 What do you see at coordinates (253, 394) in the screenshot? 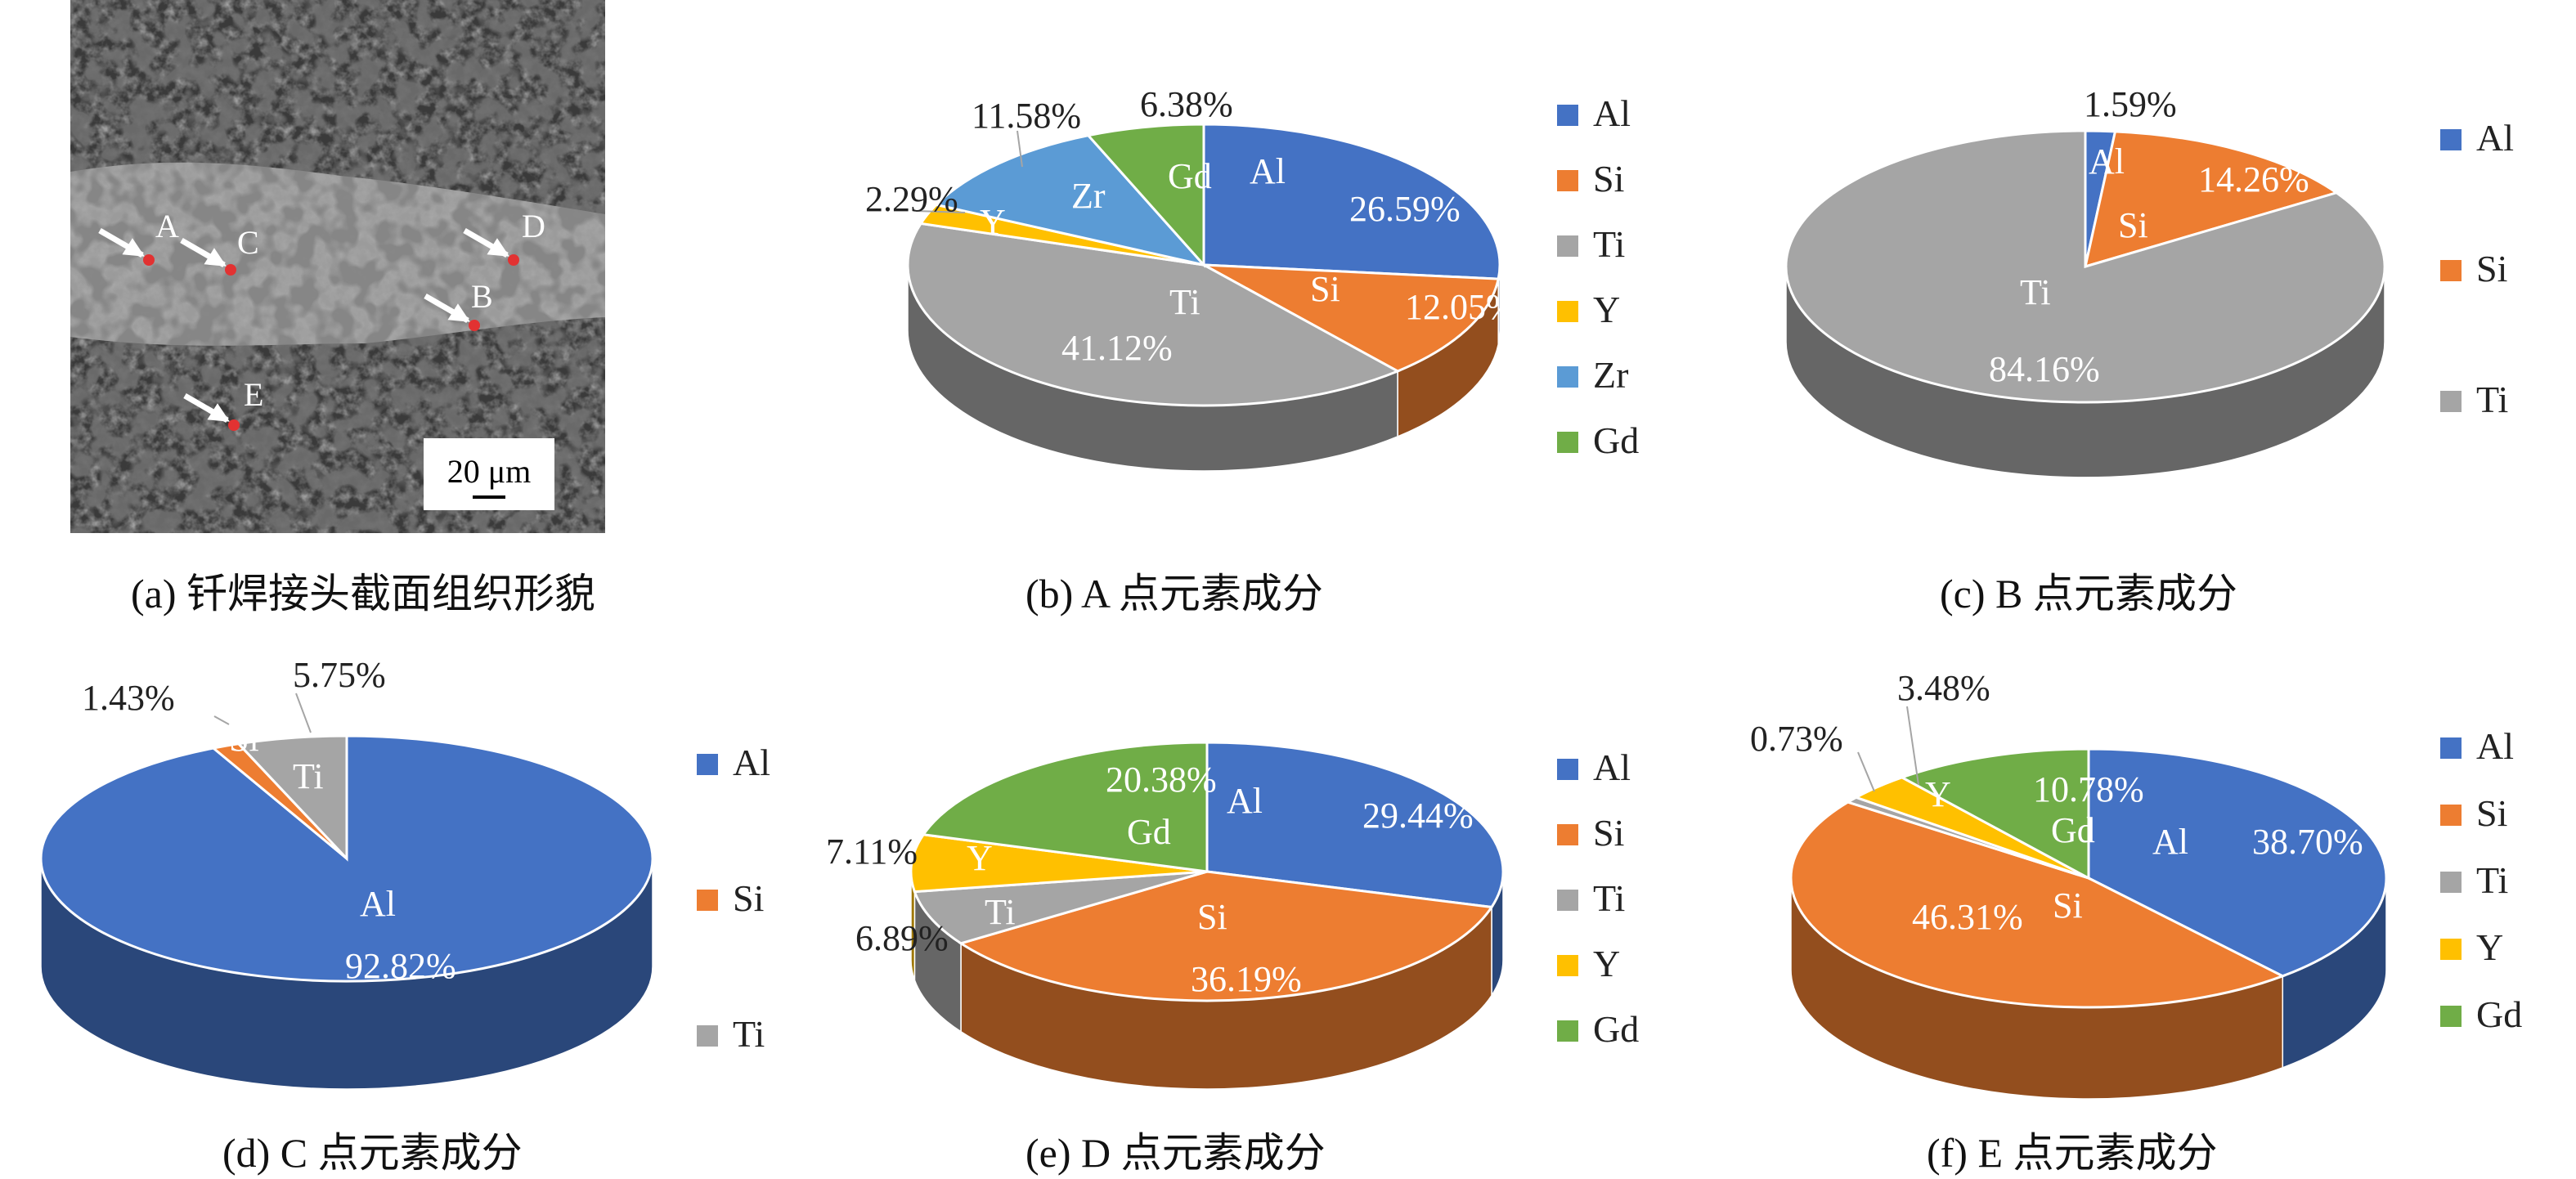
I see `point-label-e: E` at bounding box center [253, 394].